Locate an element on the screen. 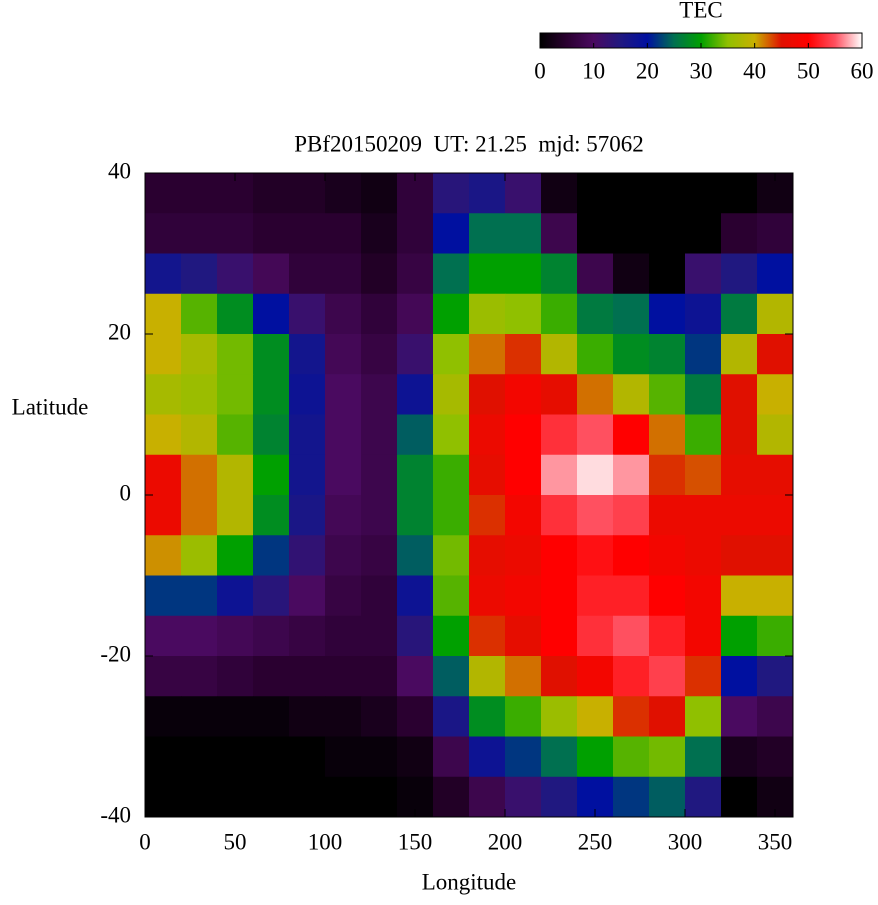 Image resolution: width=878 pixels, height=905 pixels. x-axis-label: Longitude is located at coordinates (469, 881).